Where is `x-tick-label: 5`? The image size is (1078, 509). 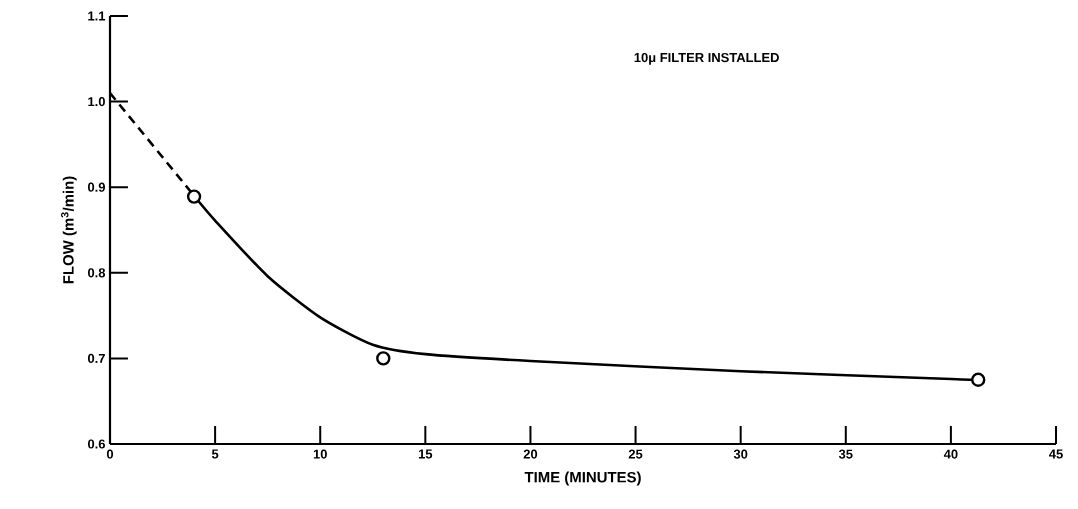 x-tick-label: 5 is located at coordinates (215, 454).